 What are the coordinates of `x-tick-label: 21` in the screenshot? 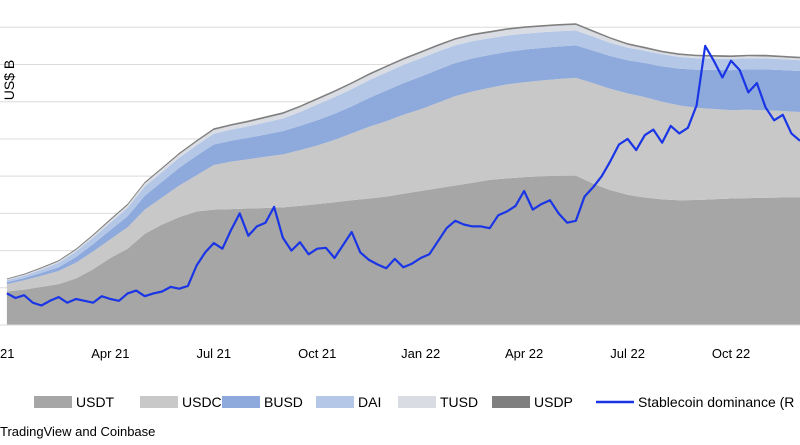 It's located at (7, 353).